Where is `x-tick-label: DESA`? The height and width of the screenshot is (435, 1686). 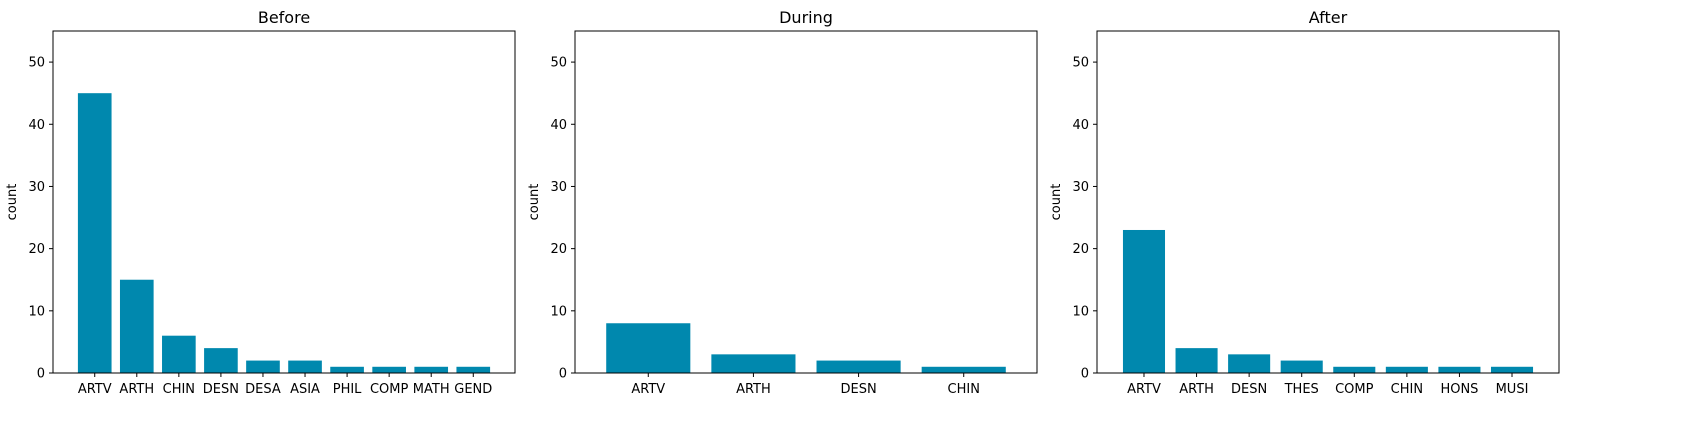 x-tick-label: DESA is located at coordinates (263, 389).